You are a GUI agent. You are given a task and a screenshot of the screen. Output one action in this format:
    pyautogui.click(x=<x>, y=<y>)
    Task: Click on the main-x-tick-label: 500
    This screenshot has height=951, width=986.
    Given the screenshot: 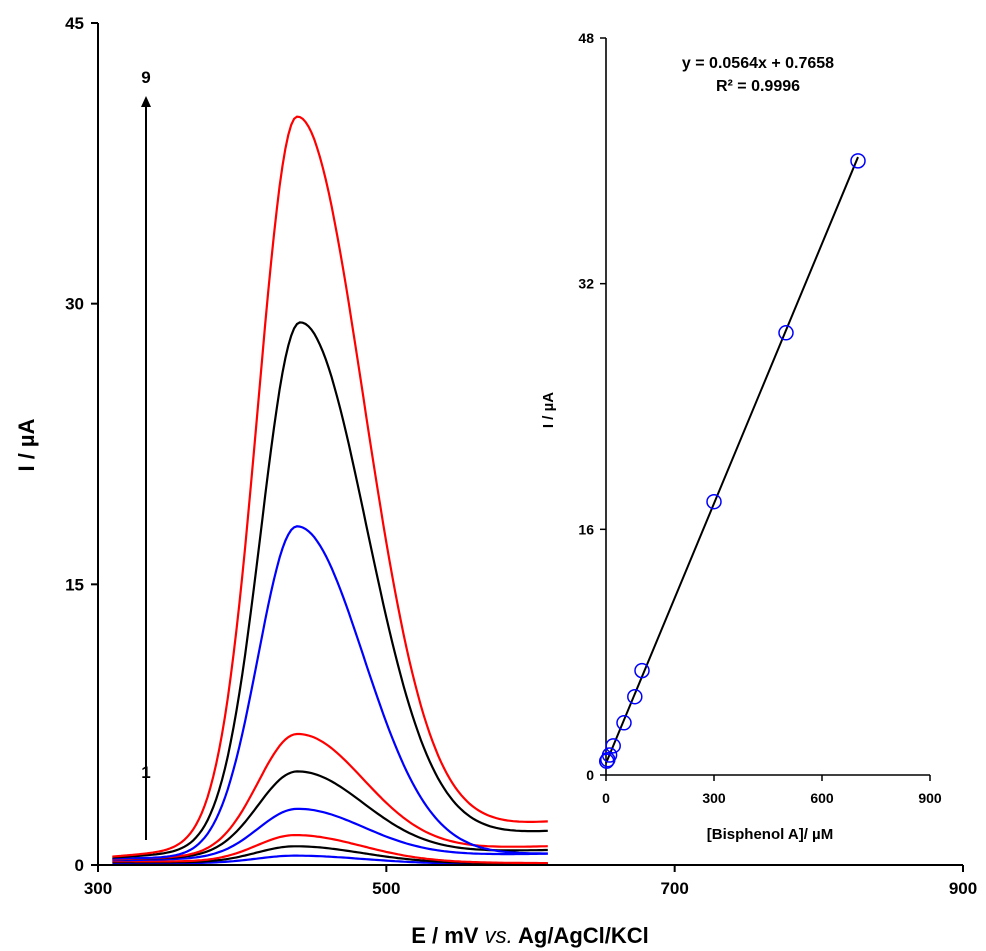 What is the action you would take?
    pyautogui.click(x=386, y=888)
    